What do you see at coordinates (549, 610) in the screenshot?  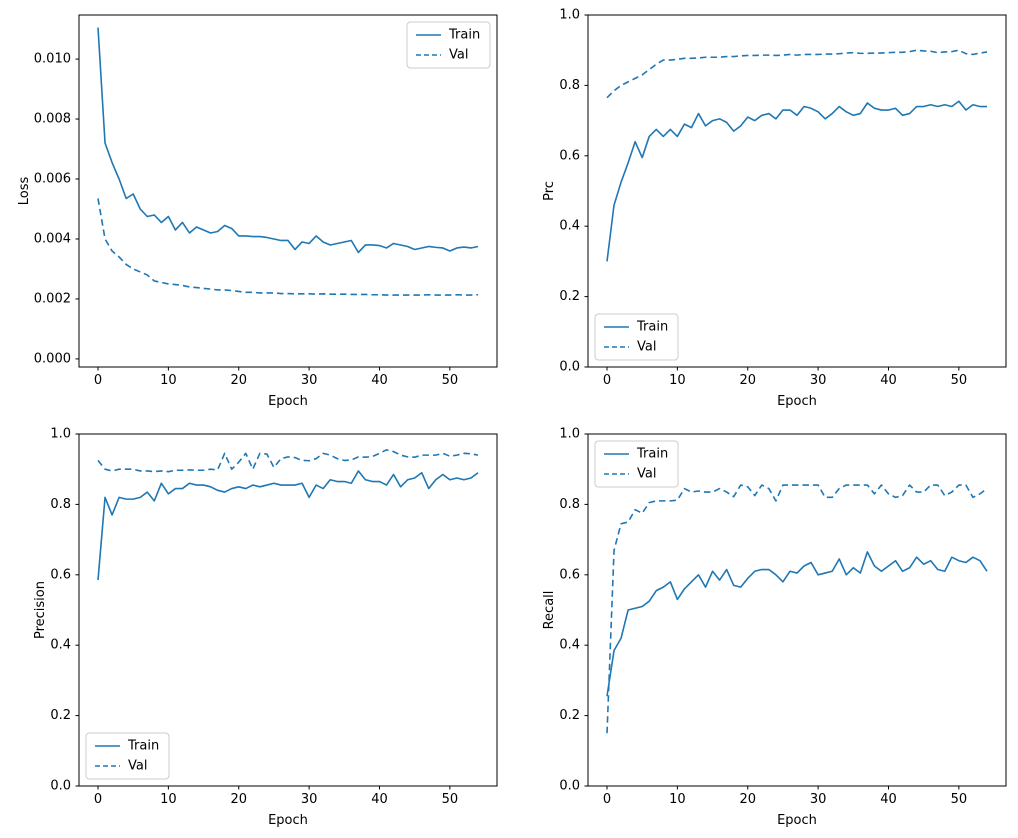 I see `recall-ylabel: Recall` at bounding box center [549, 610].